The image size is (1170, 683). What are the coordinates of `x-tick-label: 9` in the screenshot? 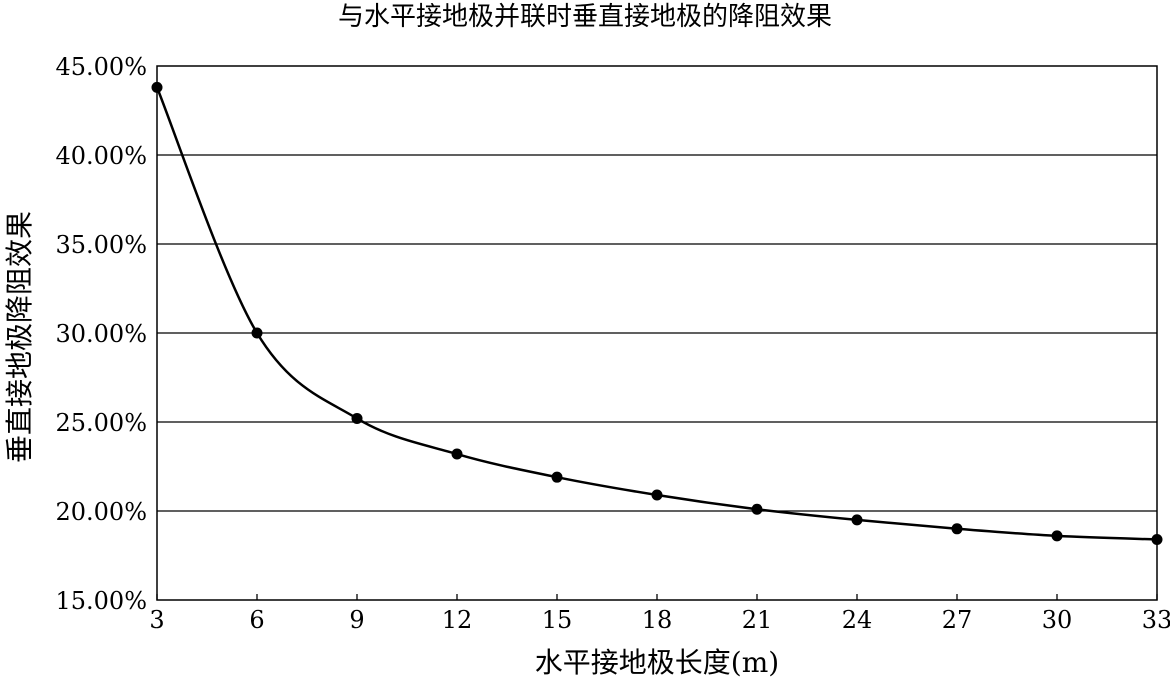 It's located at (356, 620).